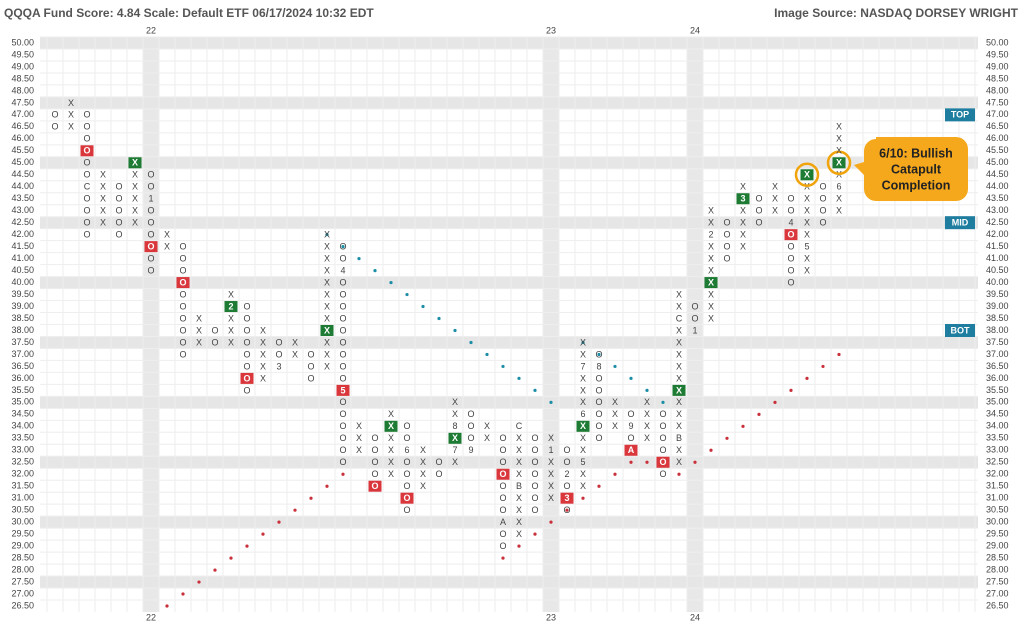 Image resolution: width=1024 pixels, height=629 pixels. What do you see at coordinates (960, 115) in the screenshot?
I see `zone-tag` at bounding box center [960, 115].